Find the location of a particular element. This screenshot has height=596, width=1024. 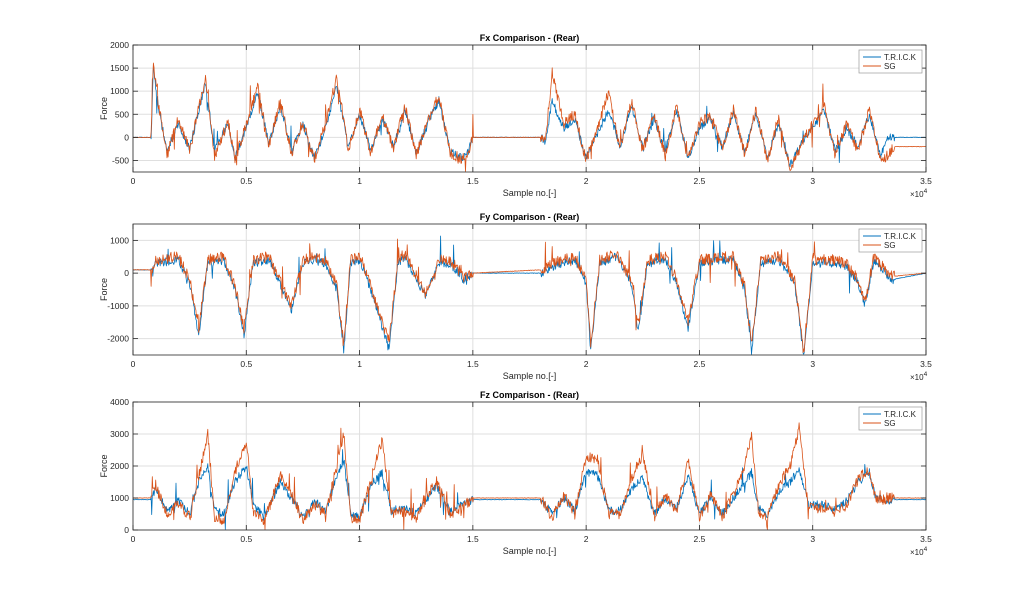

chart-title: Fz Comparison - (Rear) is located at coordinates (529, 395).